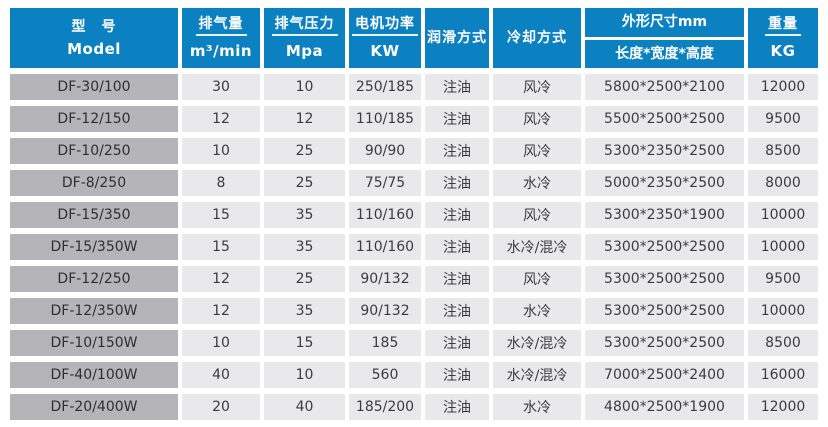  I want to click on model-cell: DF-12/150, so click(94, 119).